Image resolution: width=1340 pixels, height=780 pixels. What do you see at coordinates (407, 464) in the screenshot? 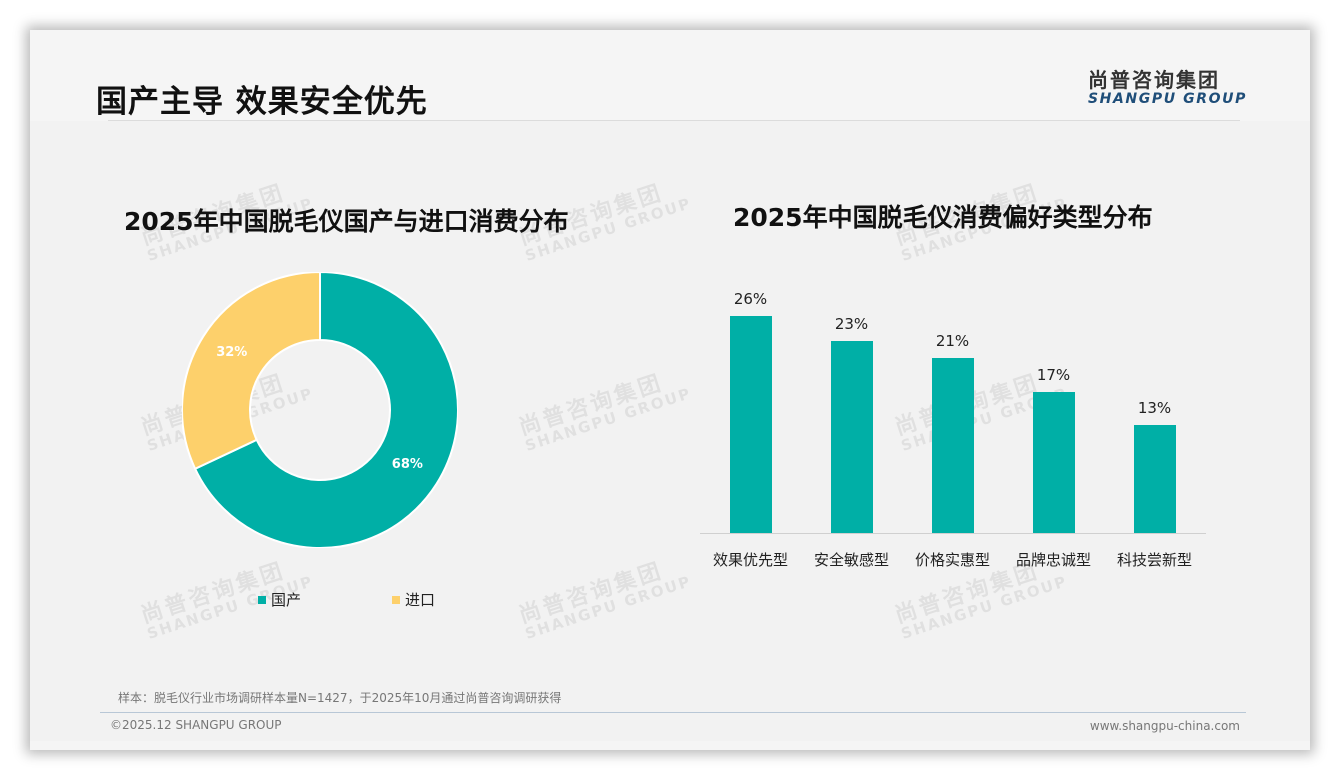
I see `donut-label-domestic: 68%` at bounding box center [407, 464].